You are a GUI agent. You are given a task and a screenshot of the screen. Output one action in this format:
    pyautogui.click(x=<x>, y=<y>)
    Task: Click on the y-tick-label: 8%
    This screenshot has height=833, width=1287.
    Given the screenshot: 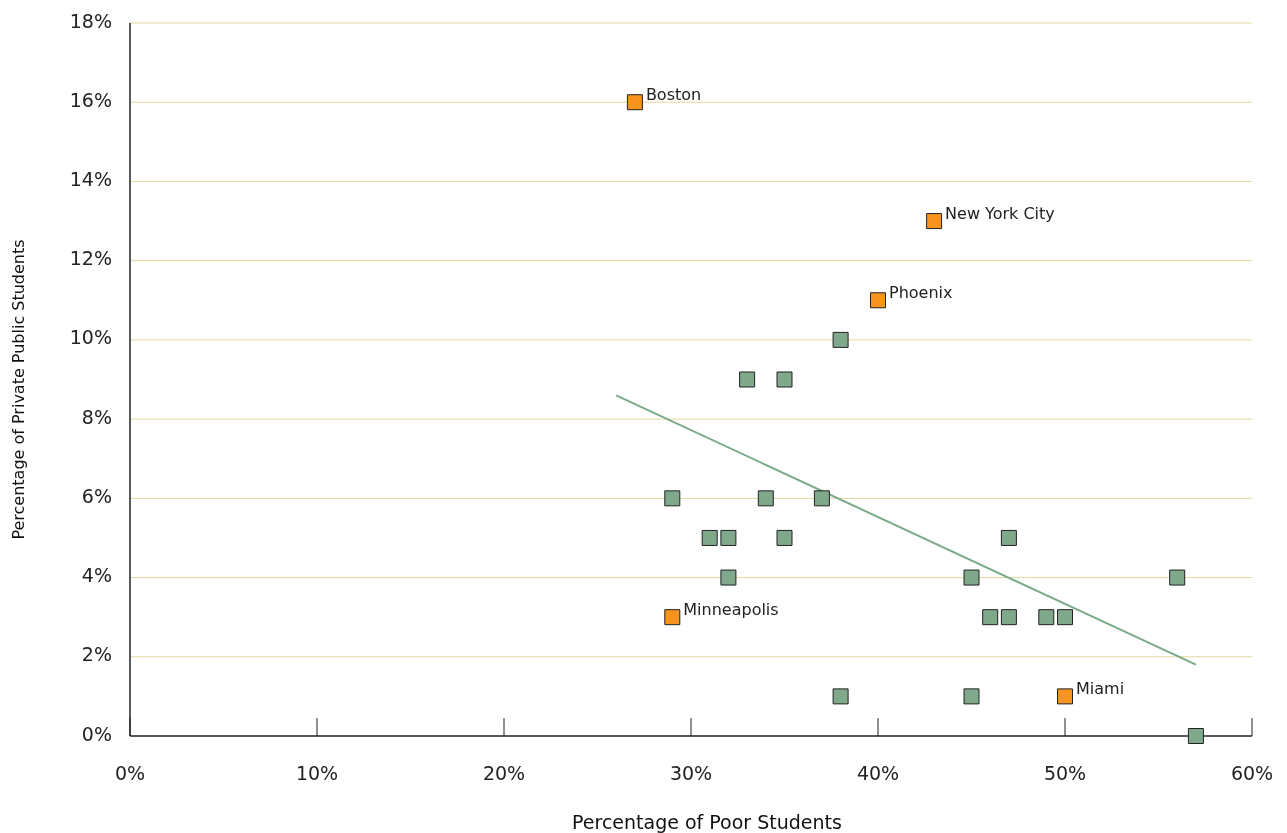 What is the action you would take?
    pyautogui.click(x=96, y=416)
    